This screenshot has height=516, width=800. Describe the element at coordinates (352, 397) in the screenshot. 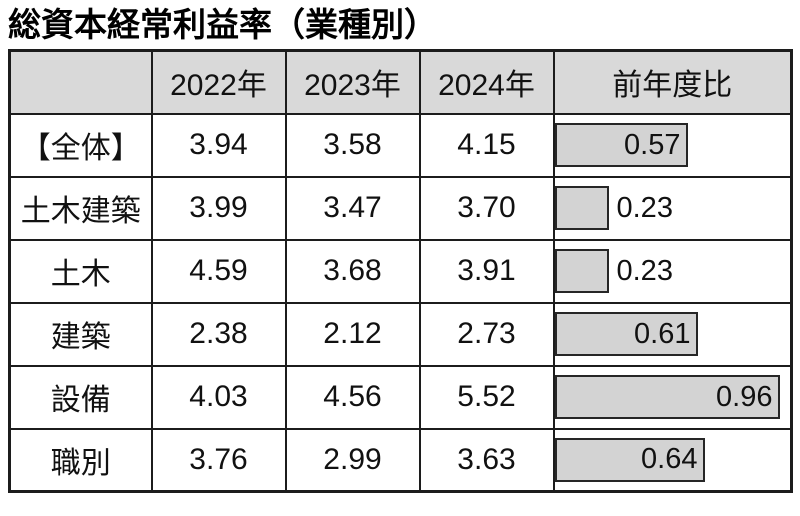

I see `value-cell: 4.56` at that location.